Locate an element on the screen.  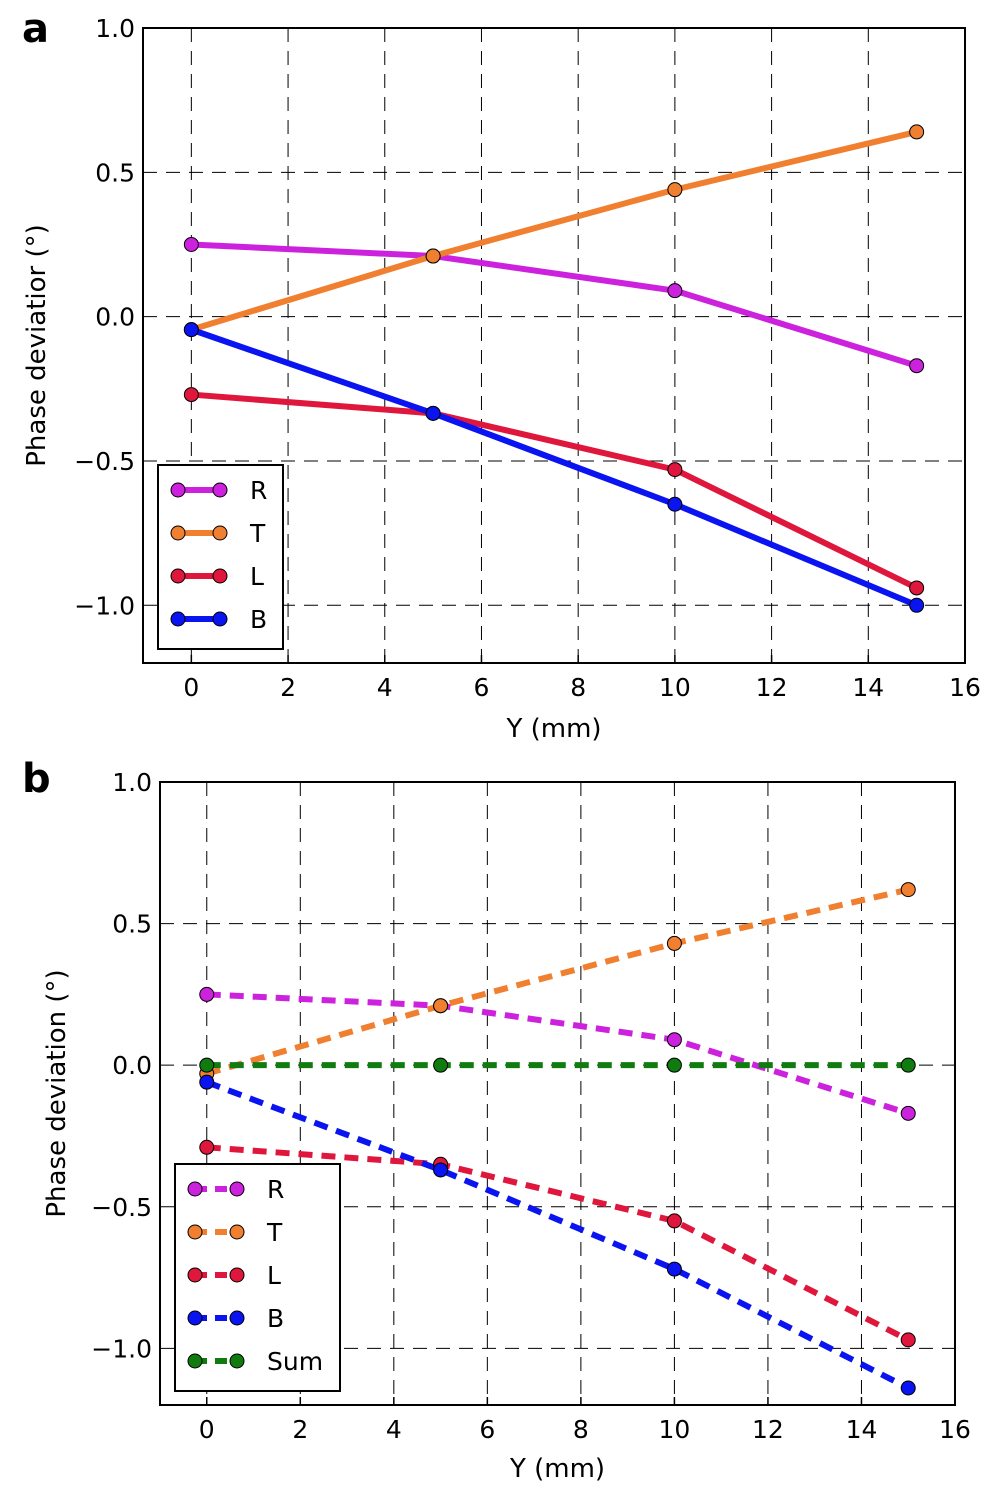
panel-label: b is located at coordinates (36, 779).